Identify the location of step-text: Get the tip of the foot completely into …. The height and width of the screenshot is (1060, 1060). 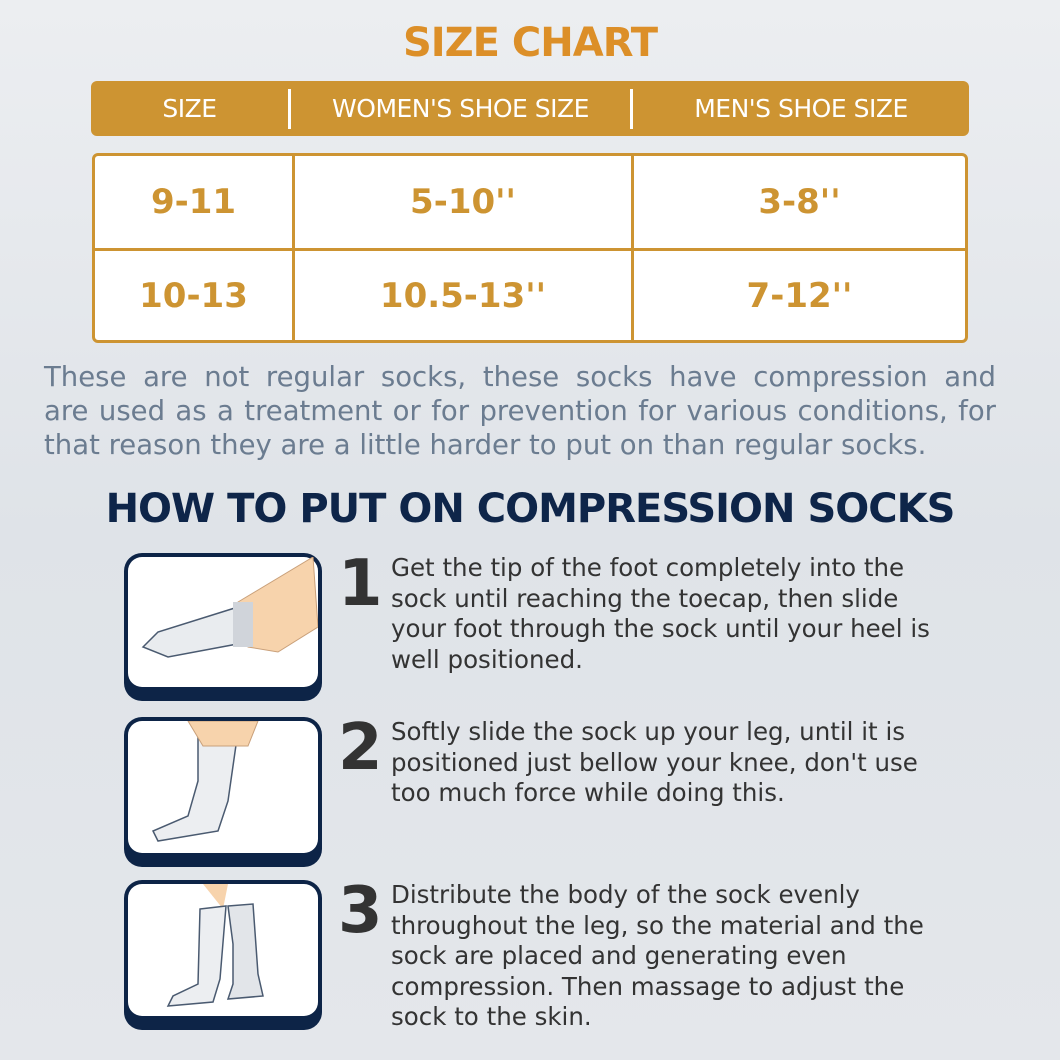
(660, 613).